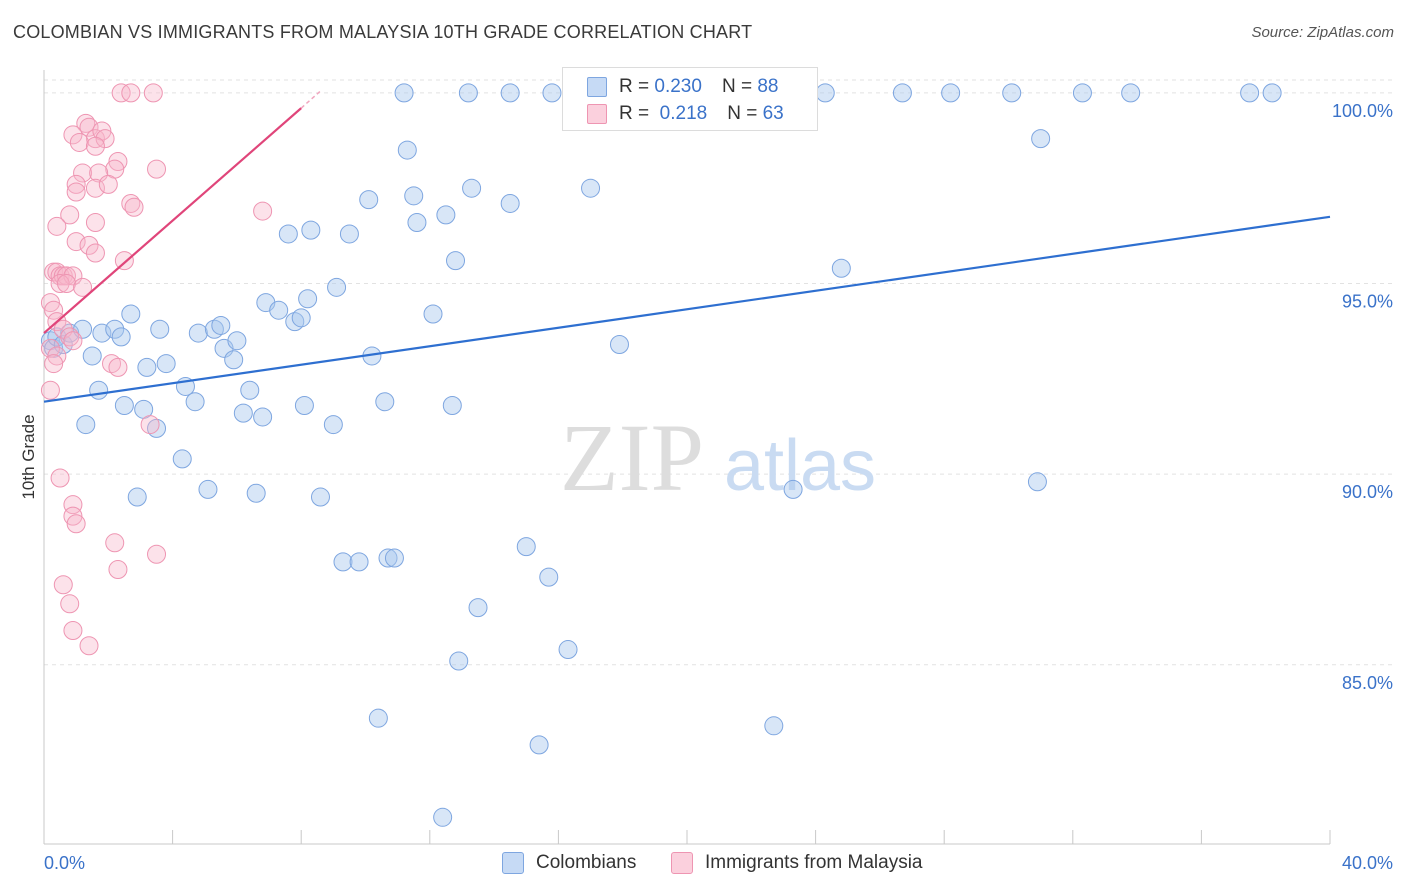 The height and width of the screenshot is (892, 1406). Describe the element at coordinates (773, 113) in the screenshot. I see `legend-n-value: 63` at that location.